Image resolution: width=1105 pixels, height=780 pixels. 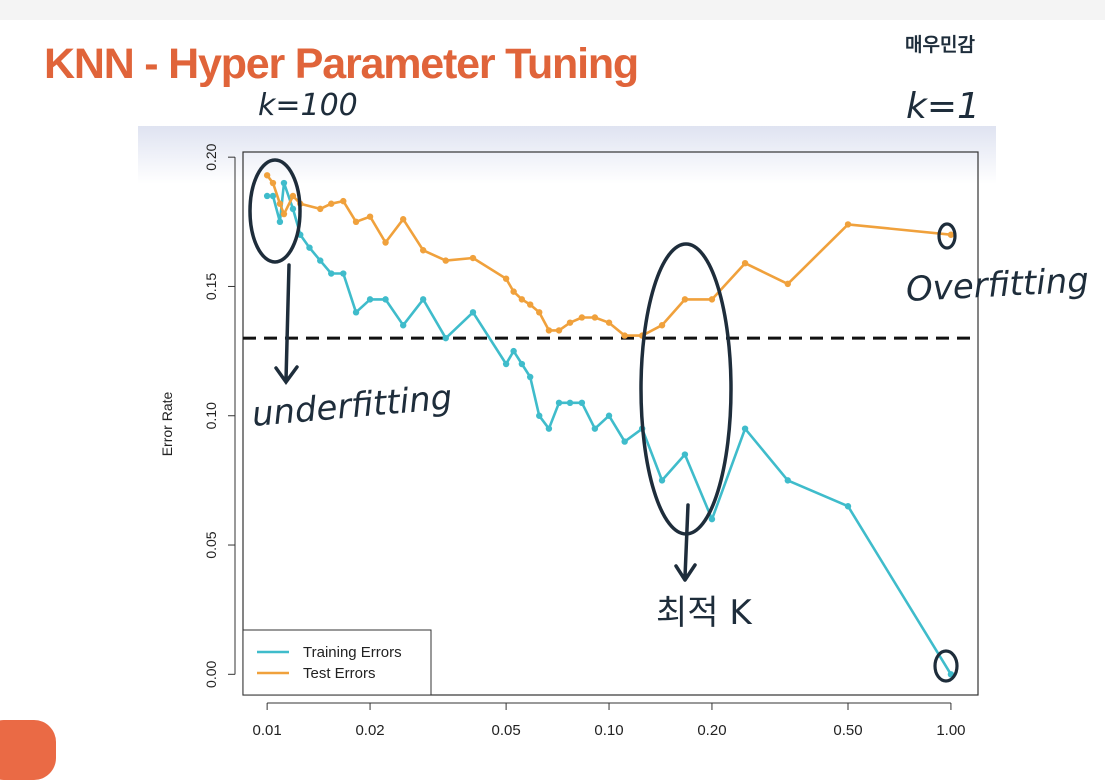 I want to click on x-tick-label: 0.20, so click(x=711, y=730).